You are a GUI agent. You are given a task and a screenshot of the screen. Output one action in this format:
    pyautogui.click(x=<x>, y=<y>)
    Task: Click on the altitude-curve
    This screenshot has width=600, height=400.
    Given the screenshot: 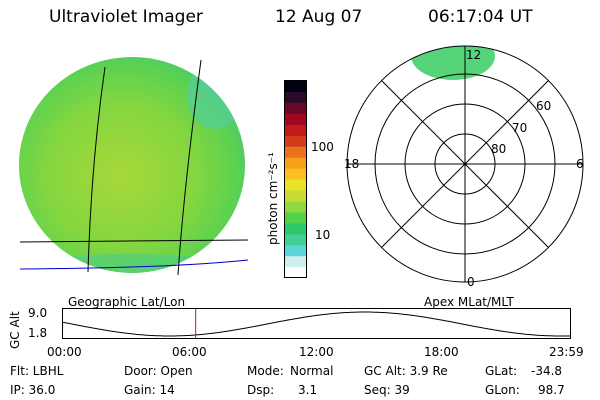 What is the action you would take?
    pyautogui.click(x=316, y=324)
    